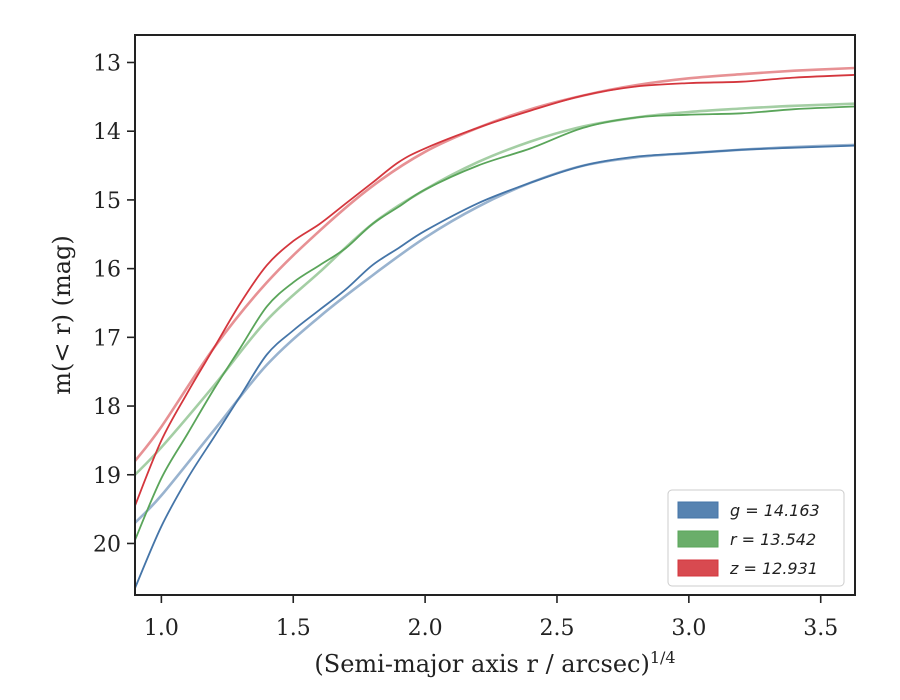 This screenshot has height=700, width=900. I want to click on legend-label-g: g = 14.163, so click(775, 510).